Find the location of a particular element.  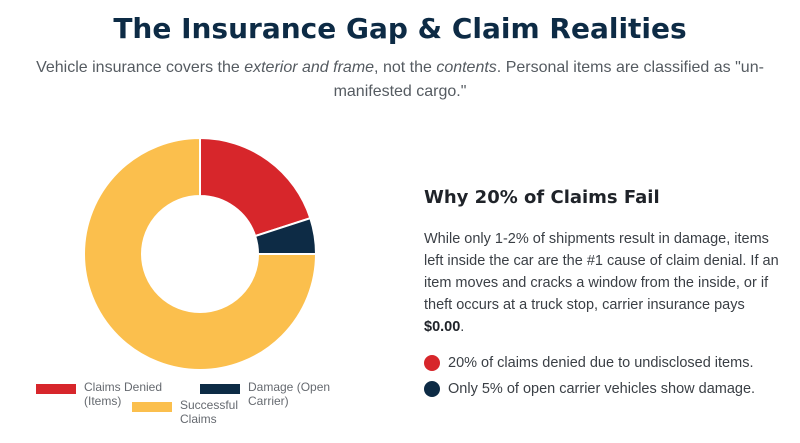

panel-body-amount: $0.00 is located at coordinates (442, 327).